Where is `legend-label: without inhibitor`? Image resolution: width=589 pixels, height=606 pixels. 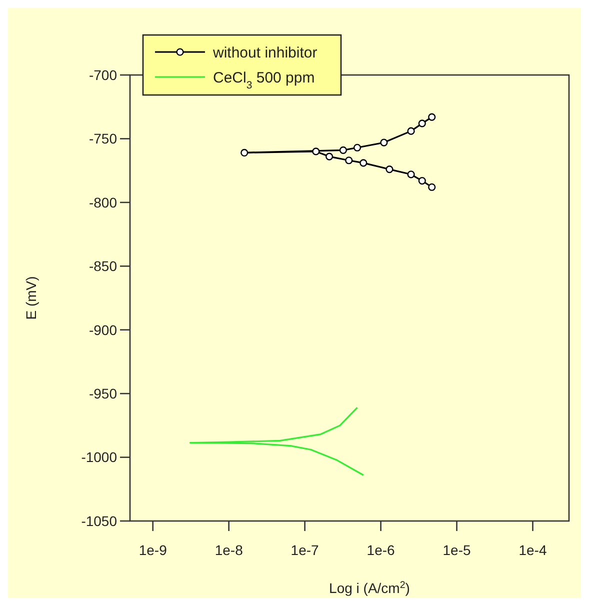
legend-label: without inhibitor is located at coordinates (265, 53).